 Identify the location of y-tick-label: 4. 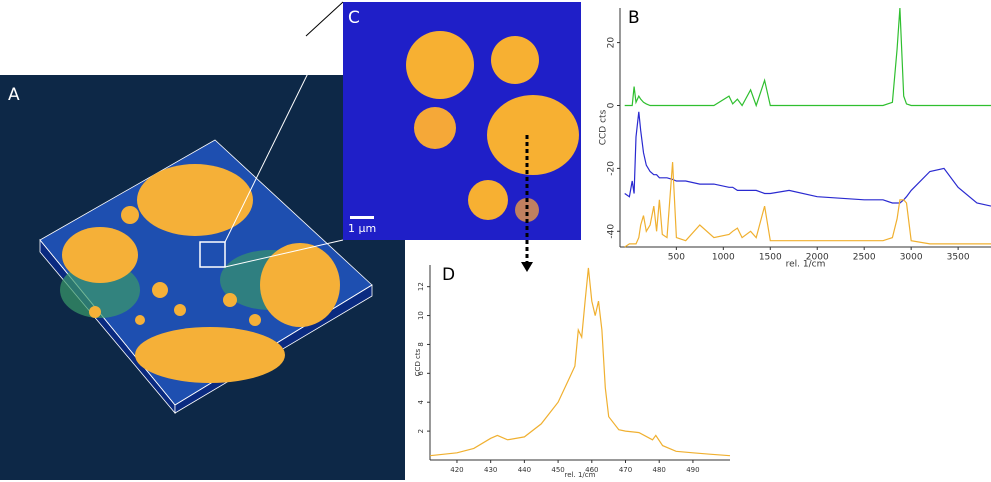
(421, 401).